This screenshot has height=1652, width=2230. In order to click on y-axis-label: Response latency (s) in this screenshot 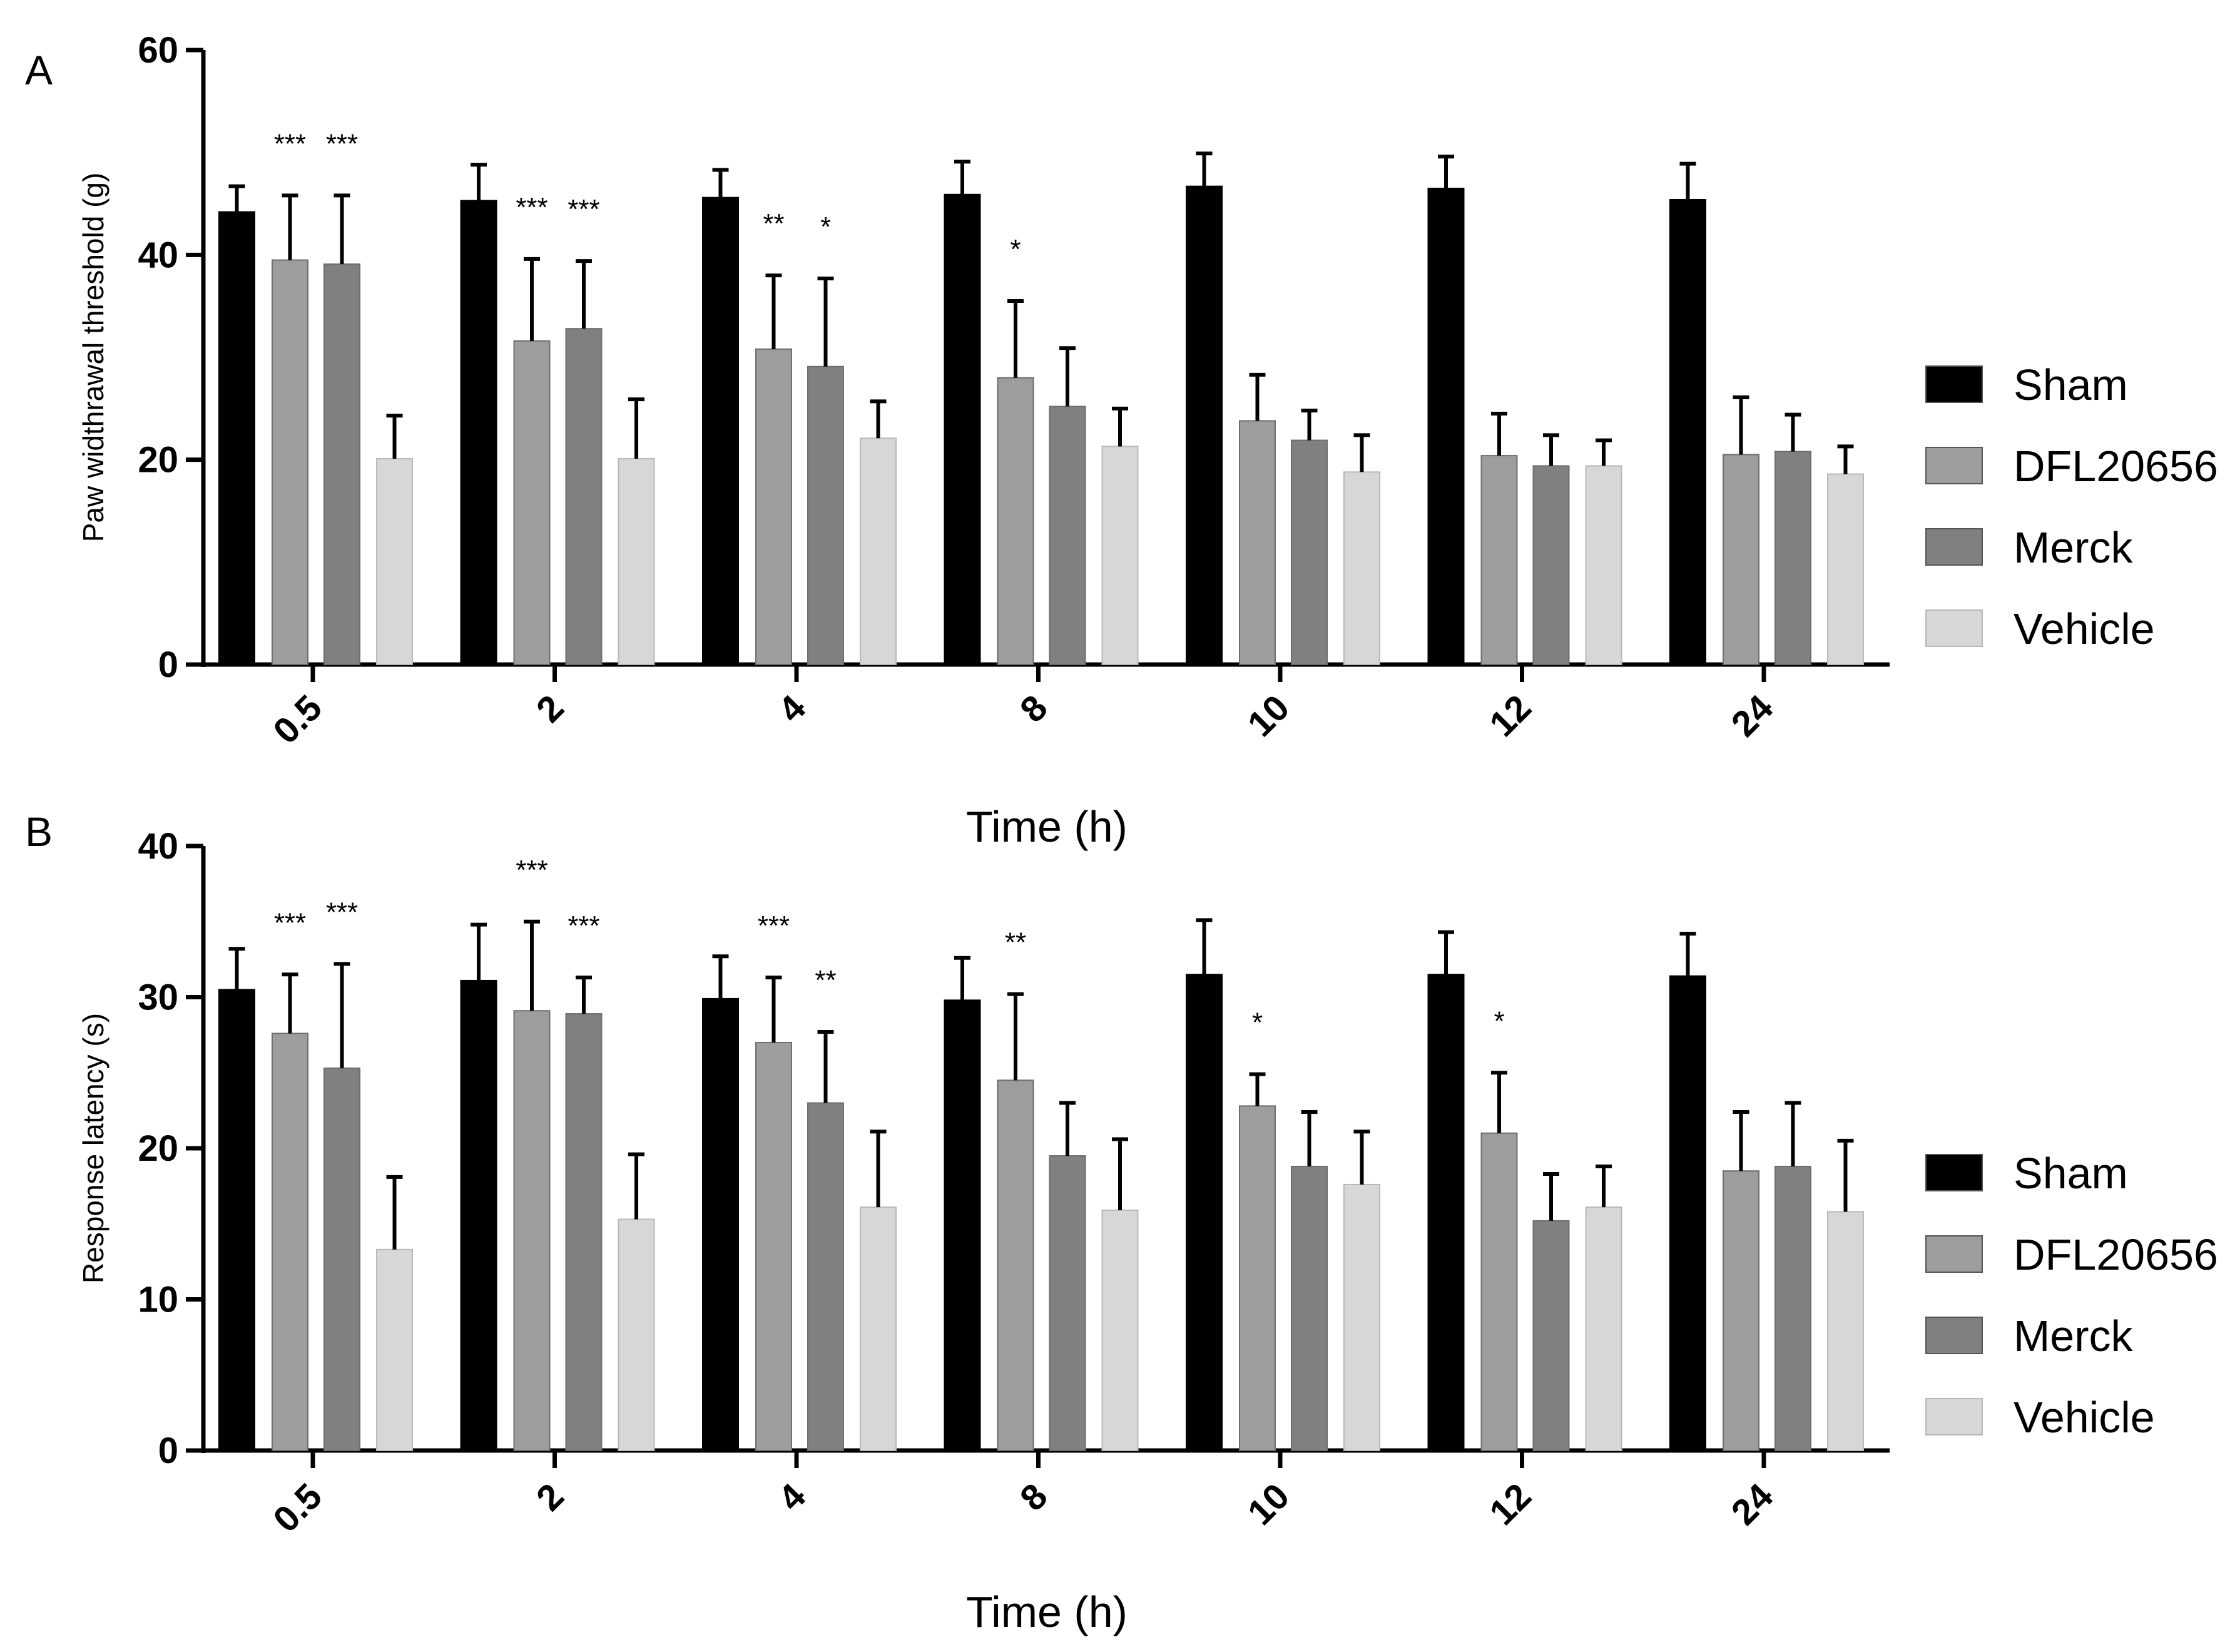, I will do `click(93, 1148)`.